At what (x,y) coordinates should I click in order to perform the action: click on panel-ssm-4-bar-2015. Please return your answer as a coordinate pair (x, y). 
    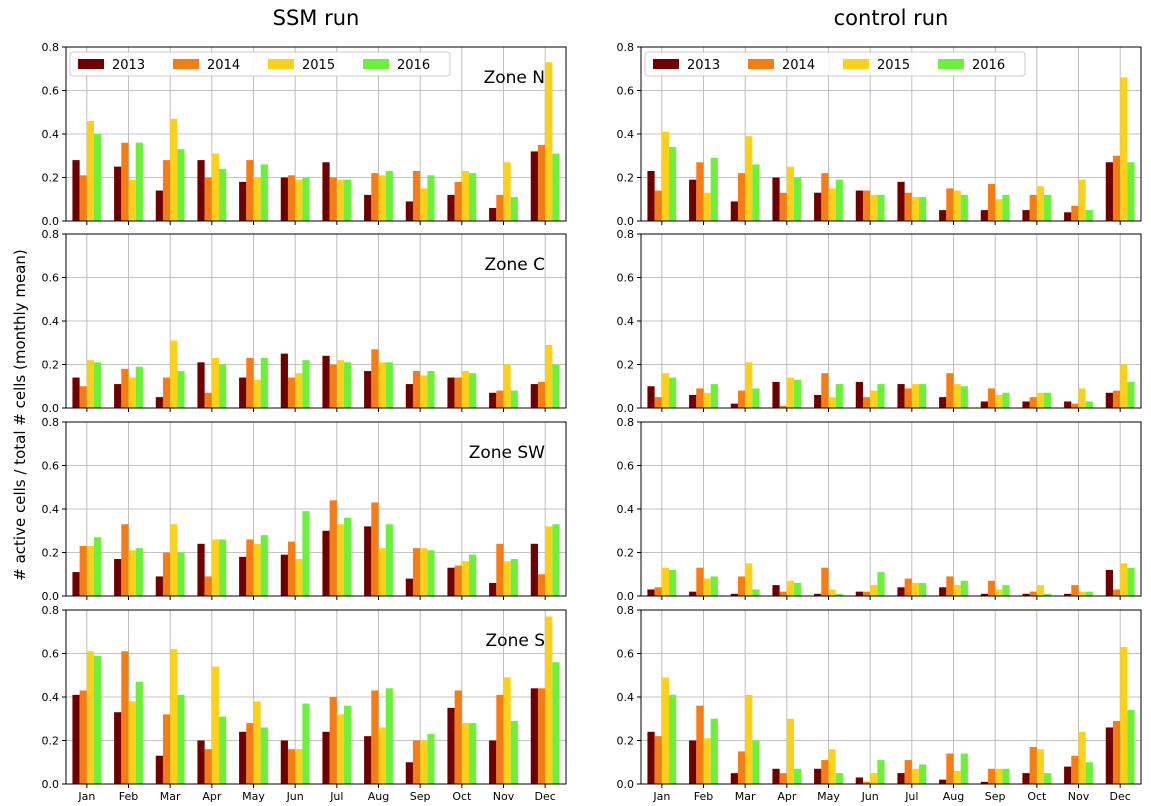
    Looking at the image, I should click on (132, 742).